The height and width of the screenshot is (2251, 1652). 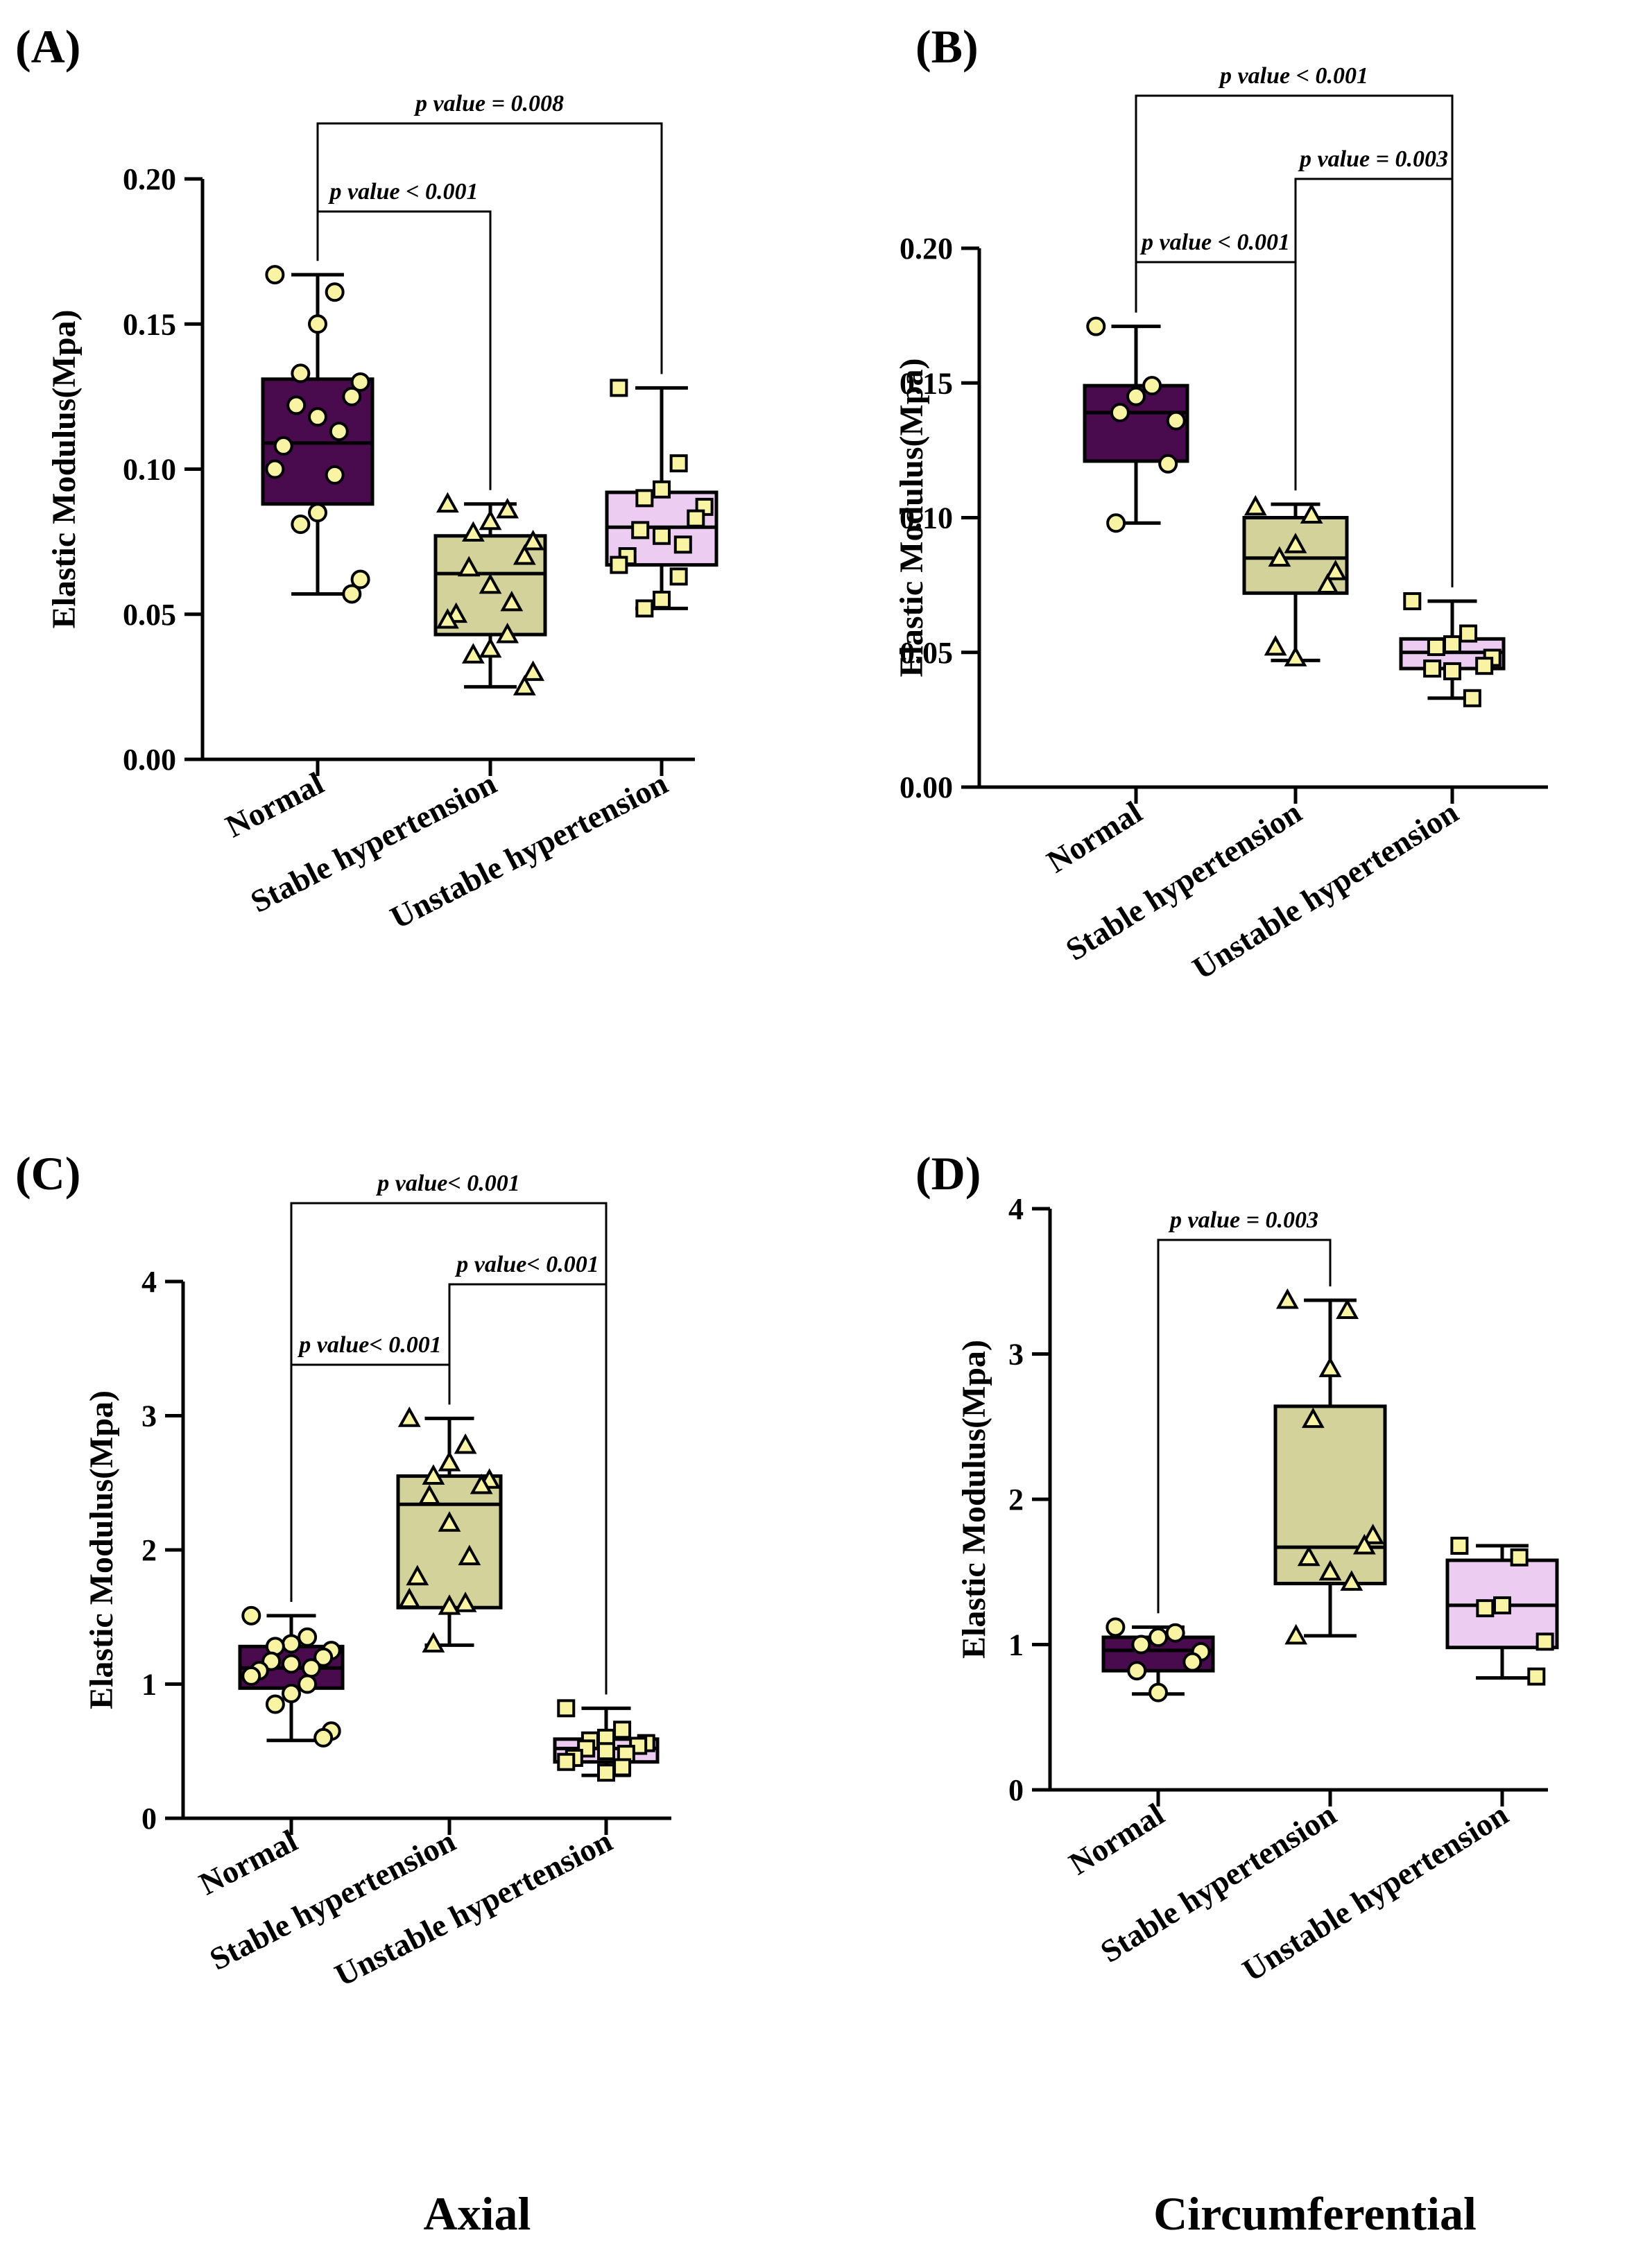 I want to click on y-tick-label: 1, so click(x=149, y=1685).